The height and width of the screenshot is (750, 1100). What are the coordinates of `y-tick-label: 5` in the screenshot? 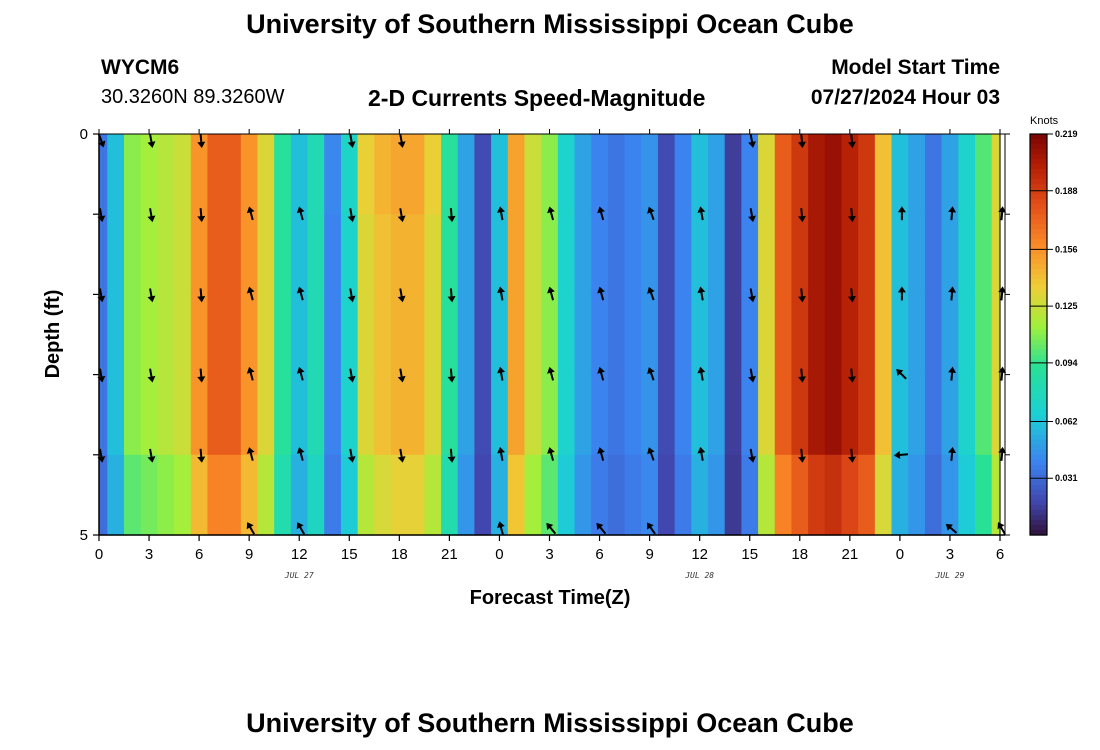 It's located at (84, 535).